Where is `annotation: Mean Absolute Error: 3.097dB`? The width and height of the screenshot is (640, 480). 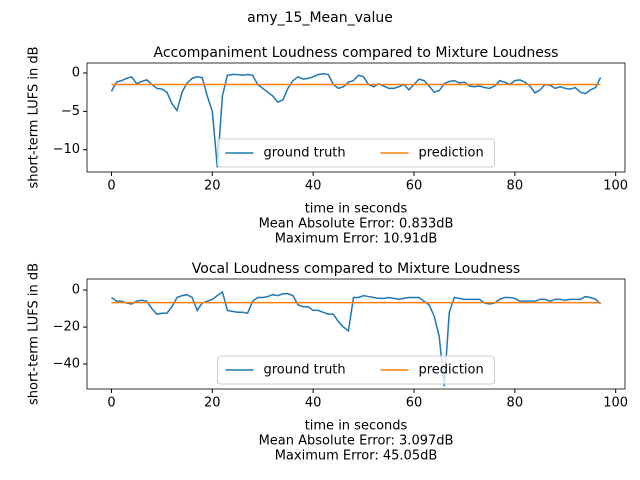
annotation: Mean Absolute Error: 3.097dB is located at coordinates (356, 441).